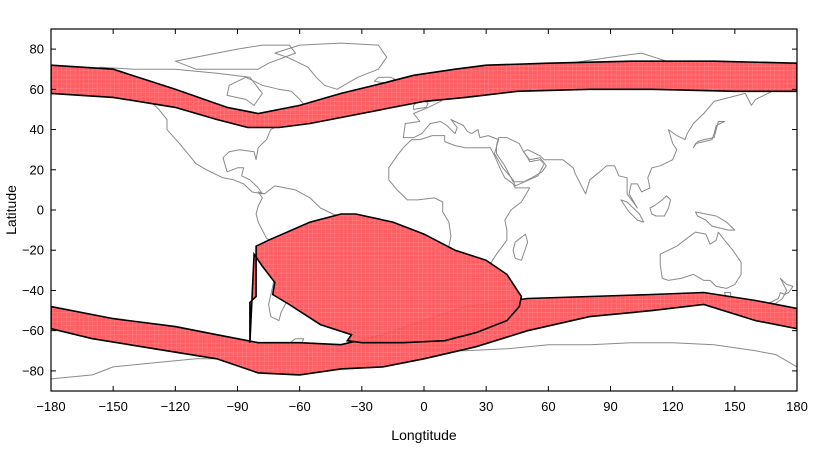 The height and width of the screenshot is (454, 818). I want to click on coastline-madagascar, so click(520, 247).